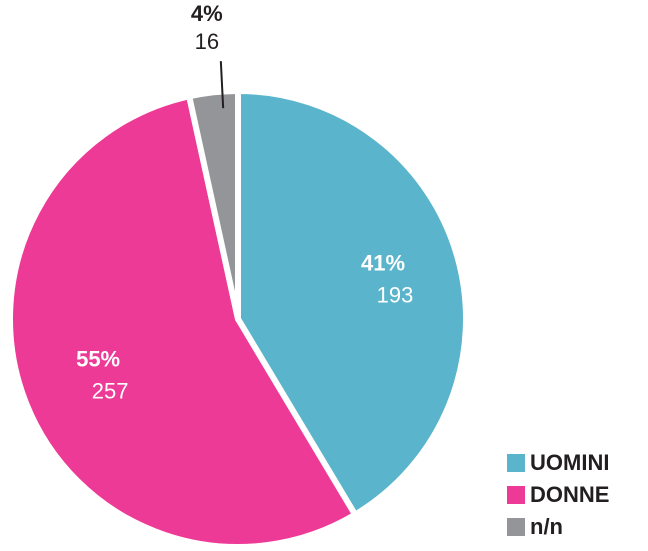 This screenshot has width=648, height=551. I want to click on value-label: 193, so click(395, 295).